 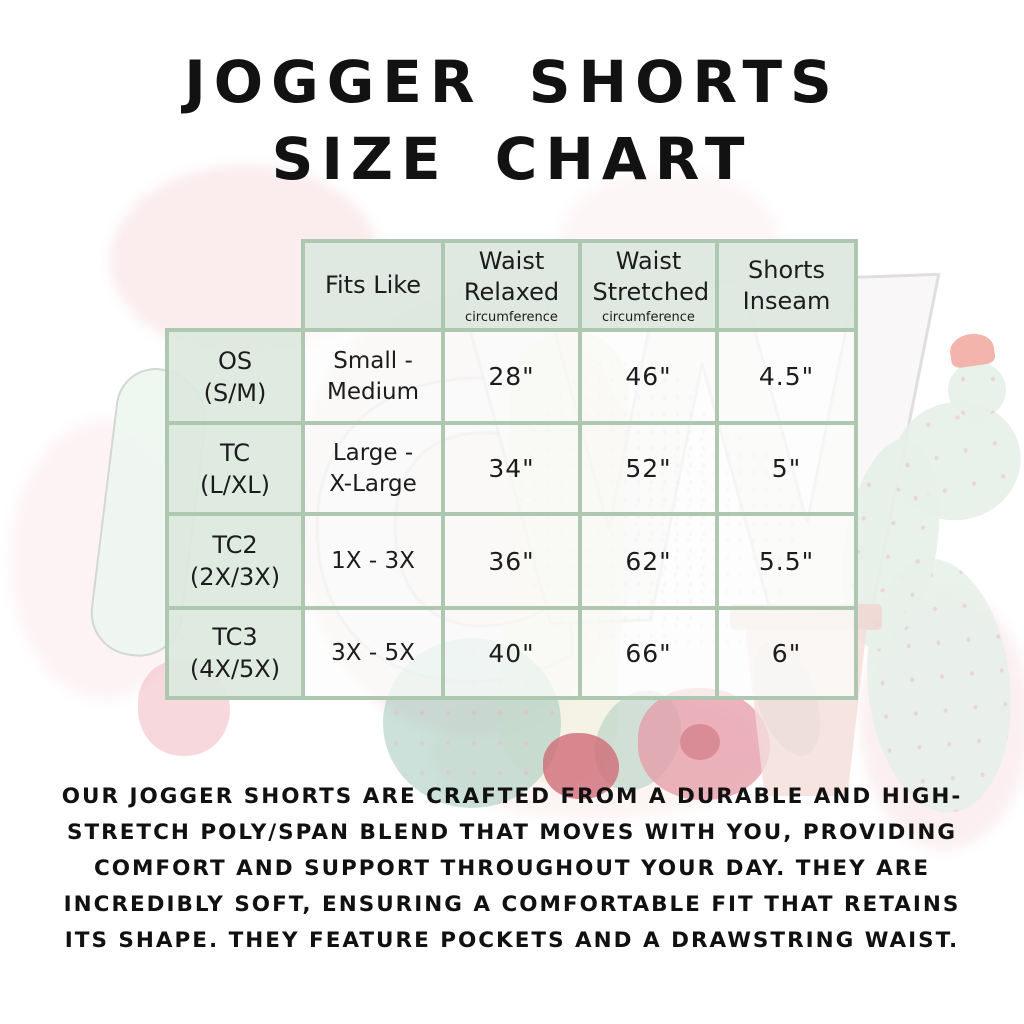 I want to click on waist-relaxed-cell-tc3: 40", so click(x=511, y=653).